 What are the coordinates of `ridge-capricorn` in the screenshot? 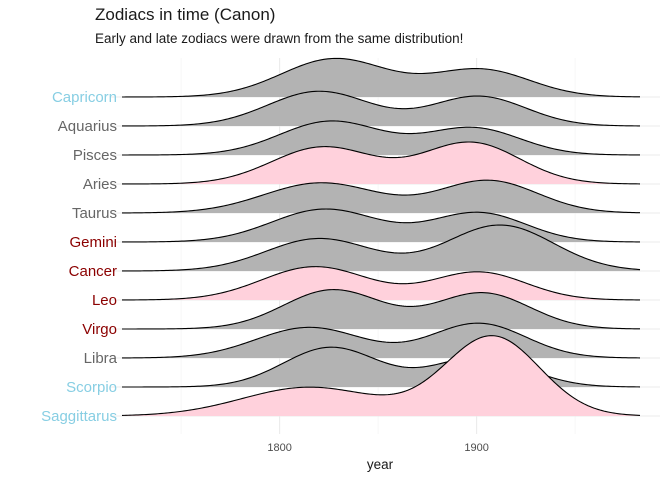 It's located at (381, 77).